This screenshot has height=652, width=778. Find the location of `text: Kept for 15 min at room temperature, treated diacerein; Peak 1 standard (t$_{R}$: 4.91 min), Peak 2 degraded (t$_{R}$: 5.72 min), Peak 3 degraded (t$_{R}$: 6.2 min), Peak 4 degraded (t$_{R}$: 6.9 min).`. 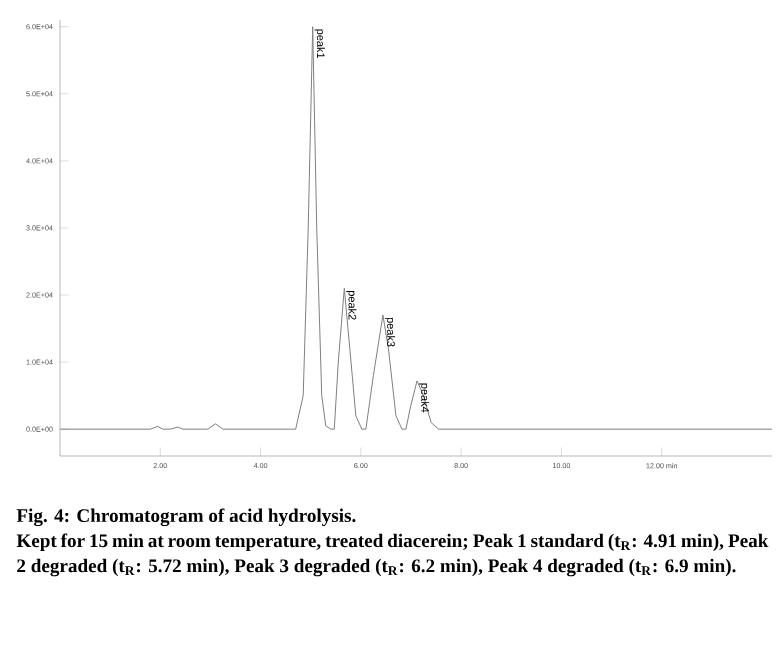

text: Kept for 15 min at room temperature, treated diacerein; Peak 1 standard (t$_{R}$: 4.91 min), Peak 2 degraded (t$_{R}$: 5.72 min), Peak 3 degraded (t$_{R}$: 6.2 min), Peak 4 degraded (t$_{R}$: 6.9 min). is located at coordinates (392, 555).